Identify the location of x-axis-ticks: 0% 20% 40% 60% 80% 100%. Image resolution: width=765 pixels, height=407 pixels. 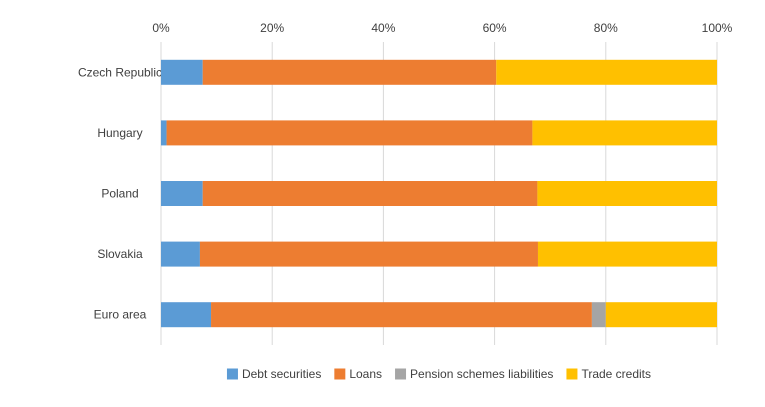
(442, 28).